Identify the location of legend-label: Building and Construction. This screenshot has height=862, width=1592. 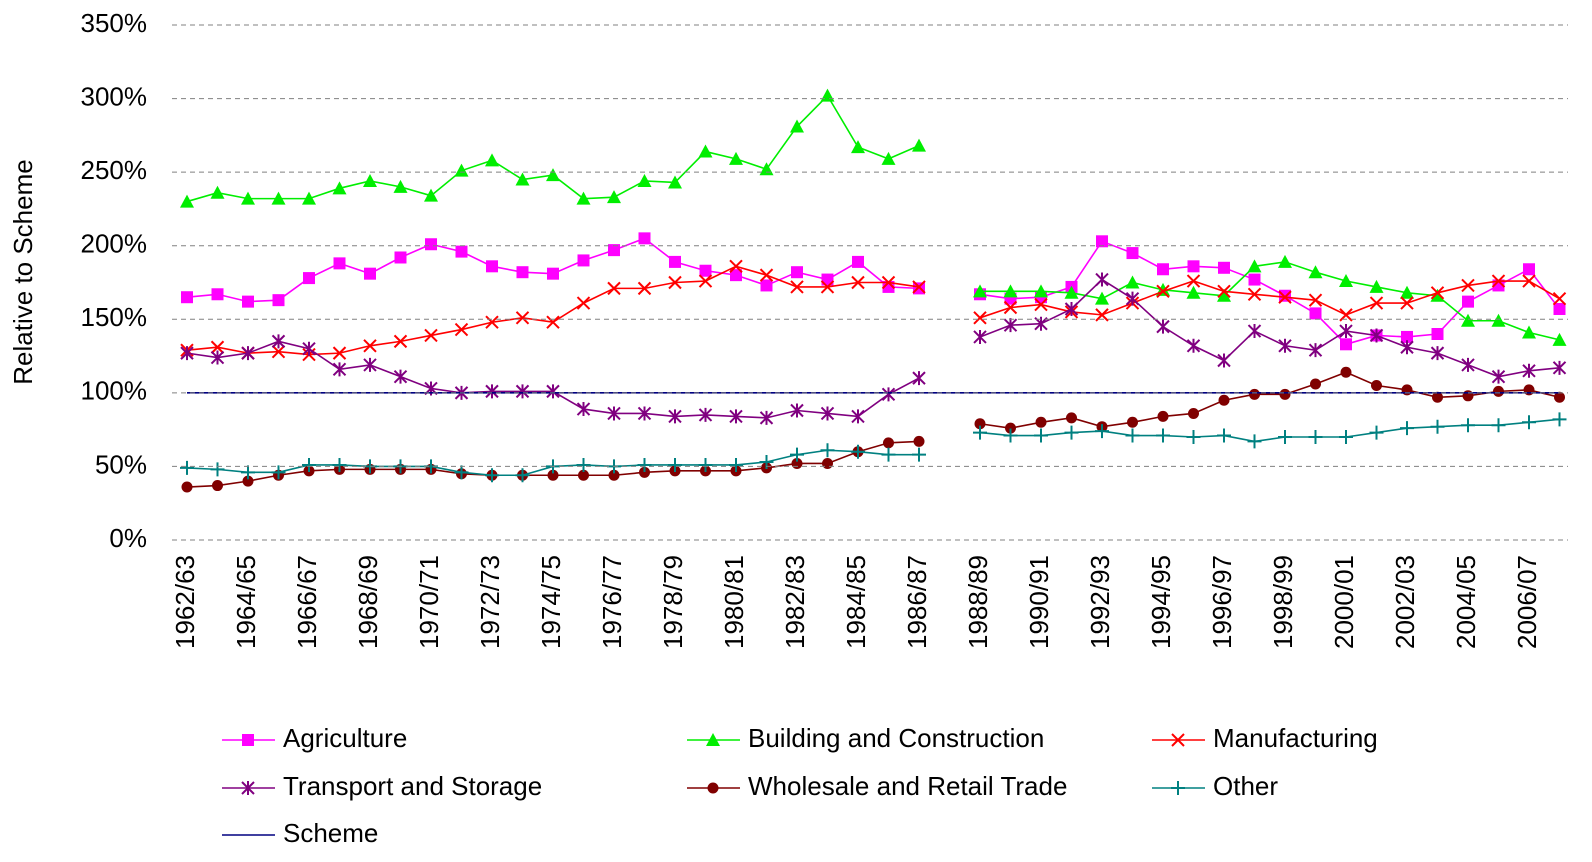
(896, 738).